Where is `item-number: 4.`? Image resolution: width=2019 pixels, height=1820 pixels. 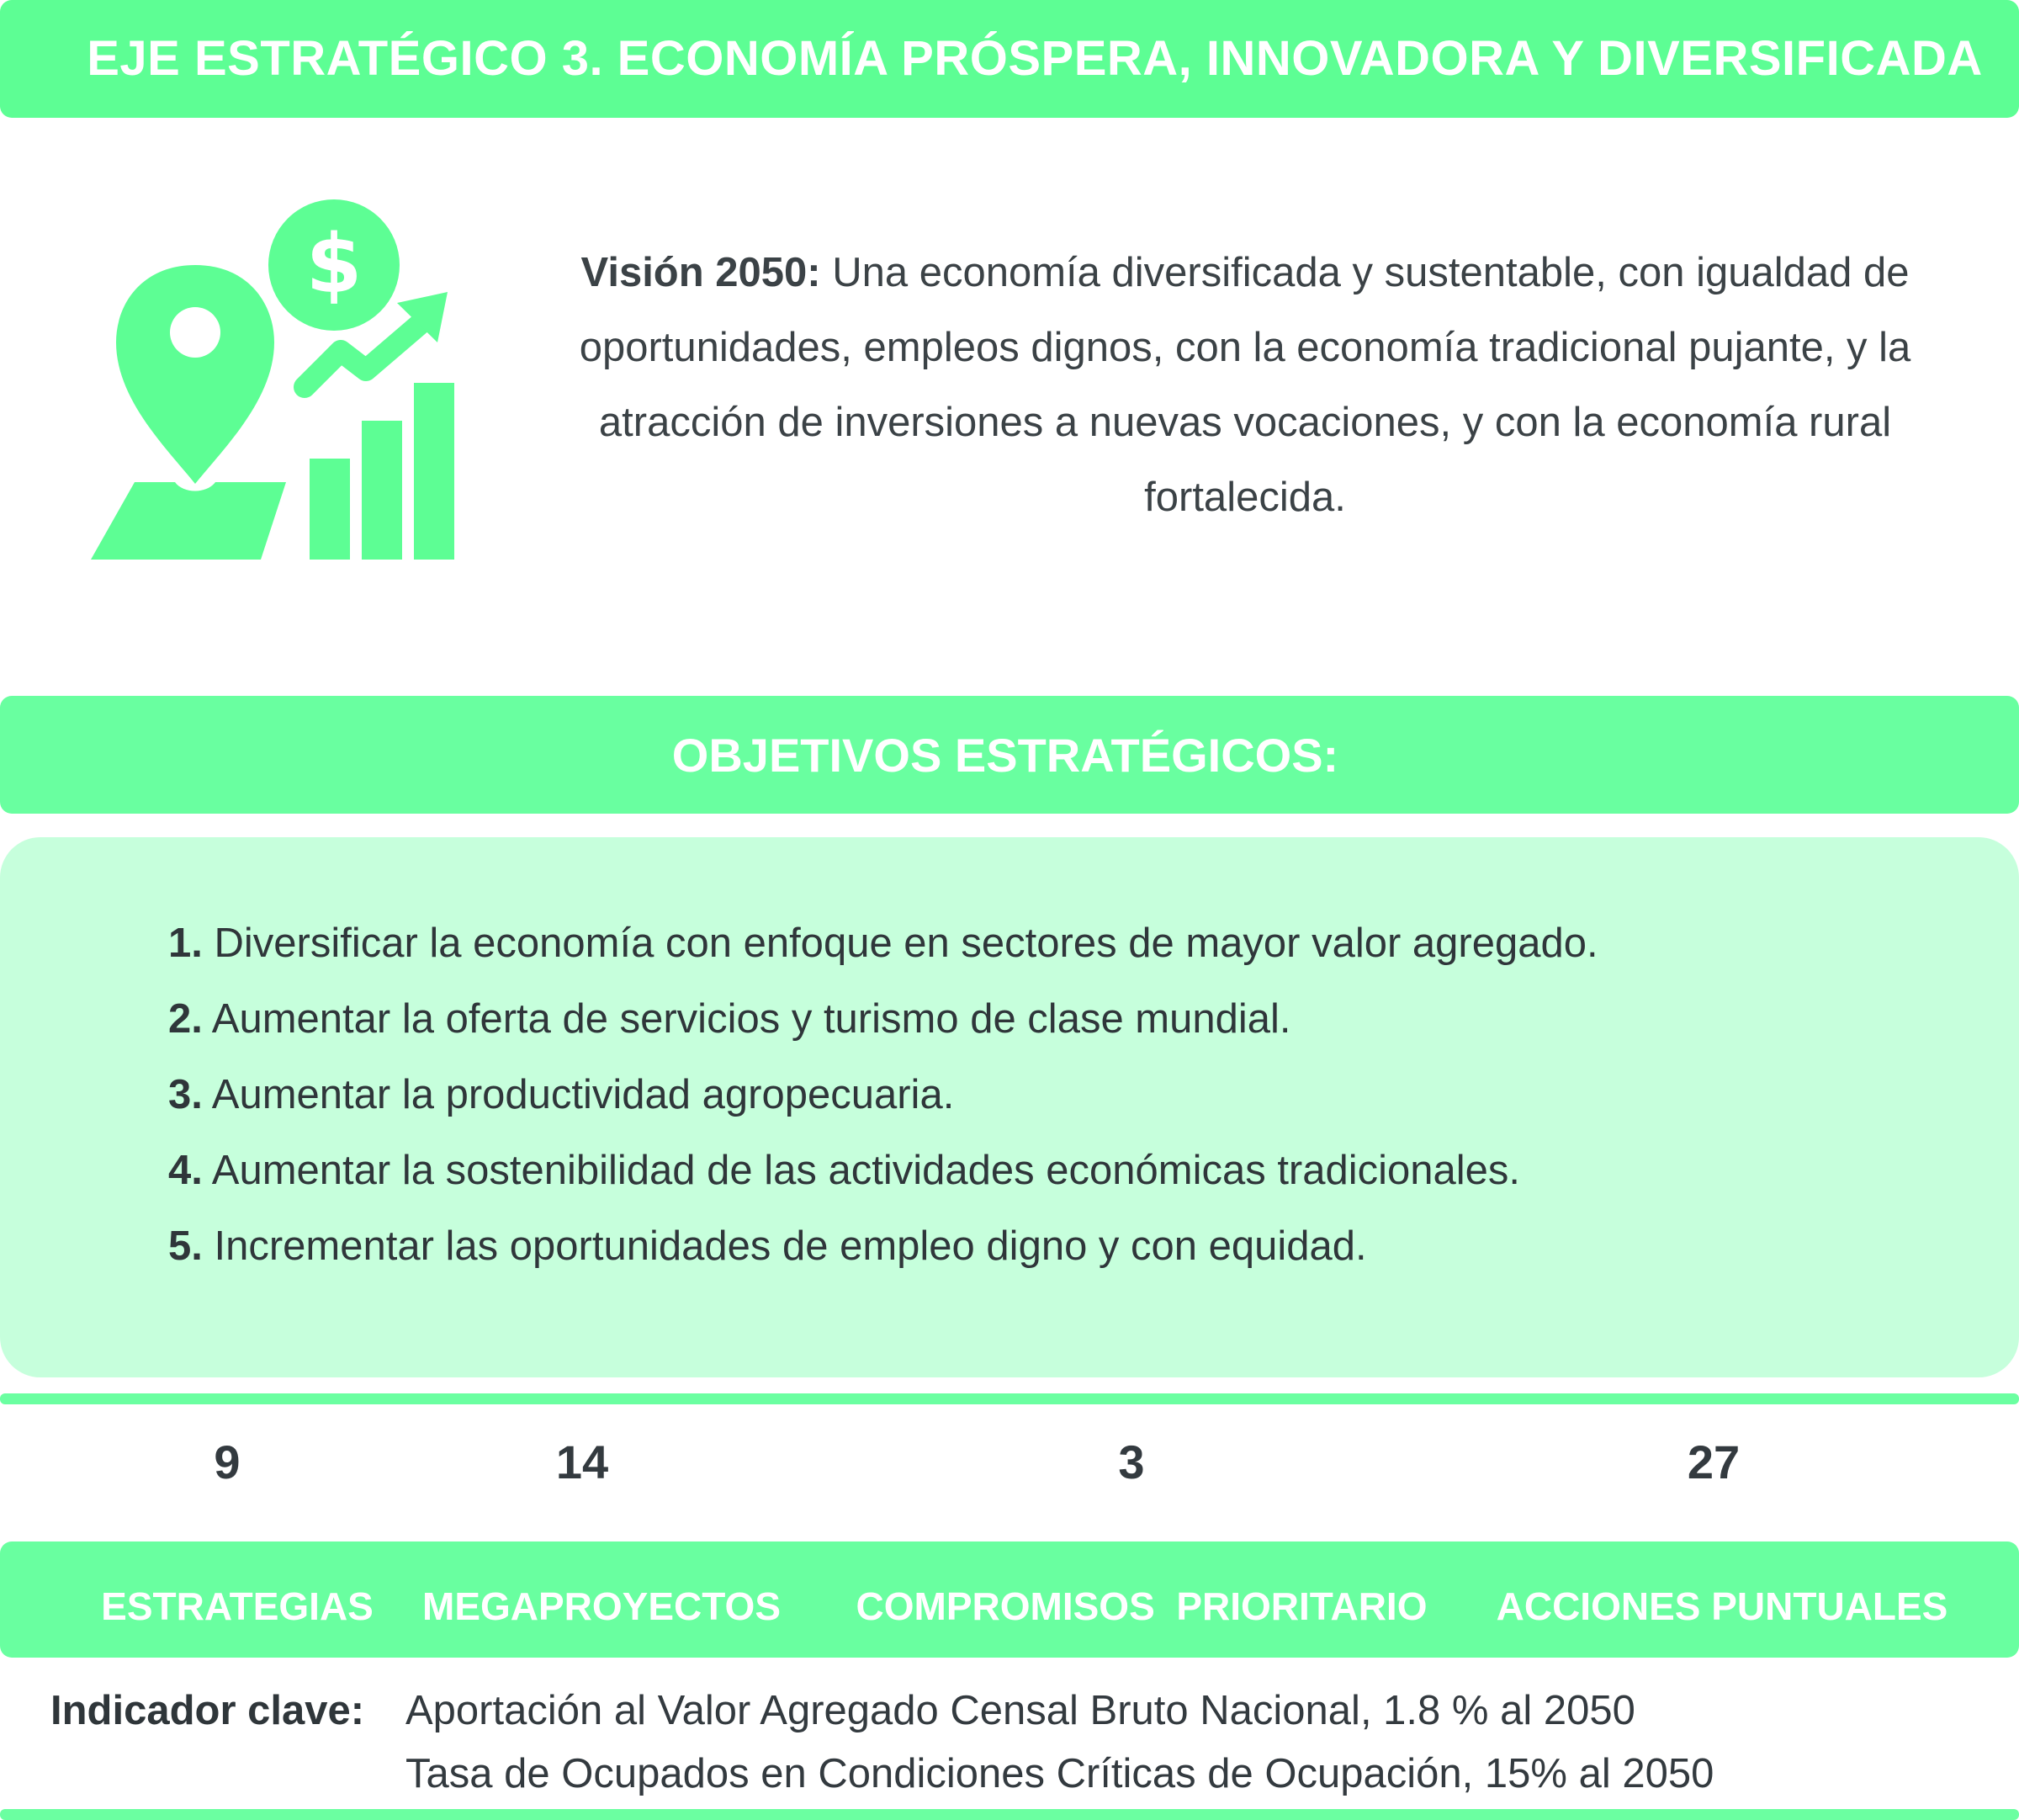 item-number: 4. is located at coordinates (186, 1170).